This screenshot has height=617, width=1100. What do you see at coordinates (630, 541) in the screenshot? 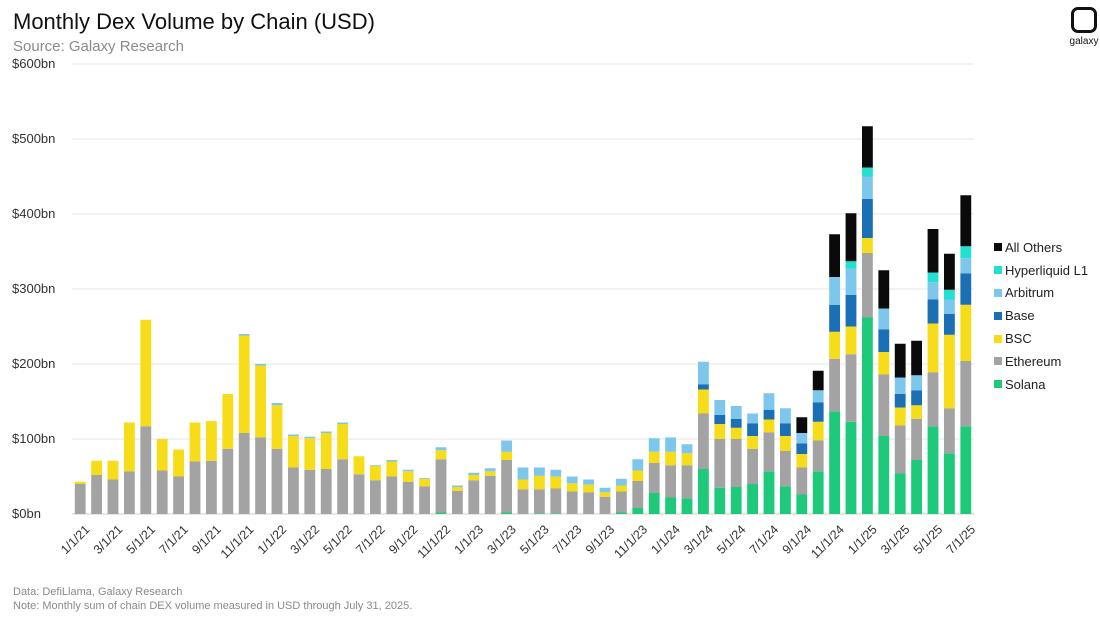
I see `x-tick-label: 11/1/23` at bounding box center [630, 541].